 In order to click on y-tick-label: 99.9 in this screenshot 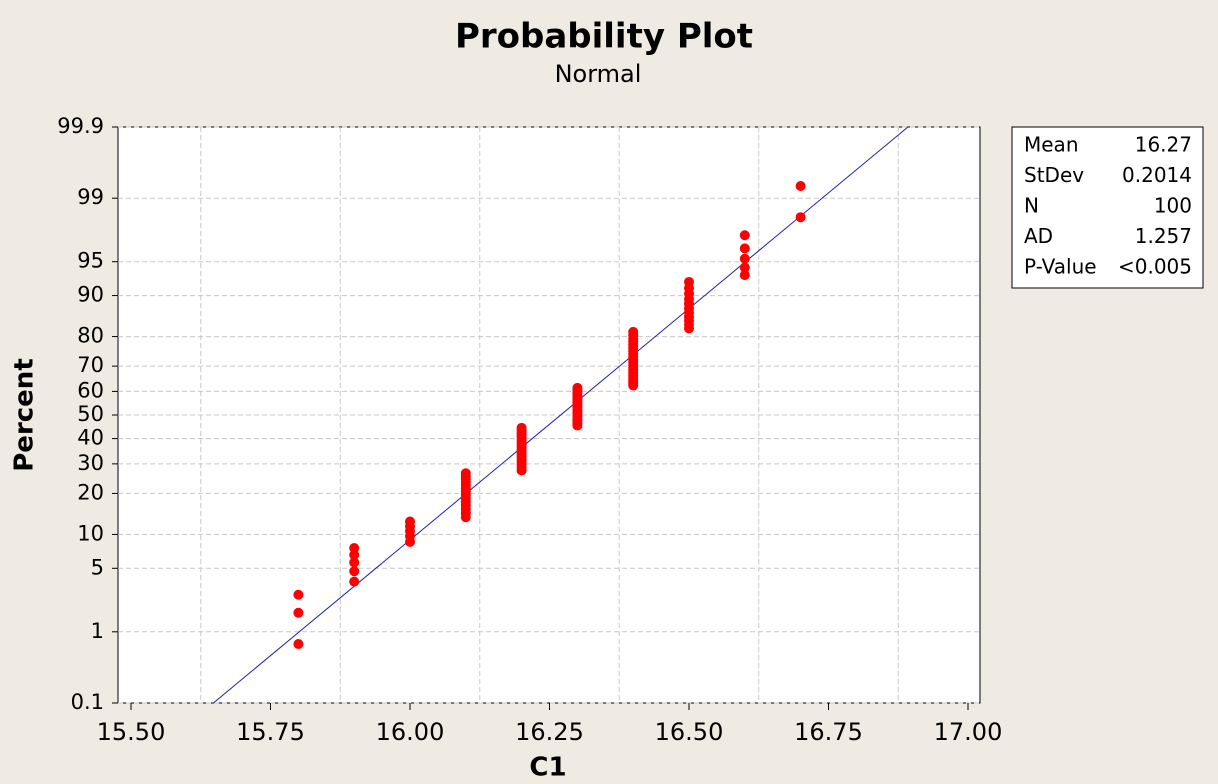, I will do `click(80, 126)`.